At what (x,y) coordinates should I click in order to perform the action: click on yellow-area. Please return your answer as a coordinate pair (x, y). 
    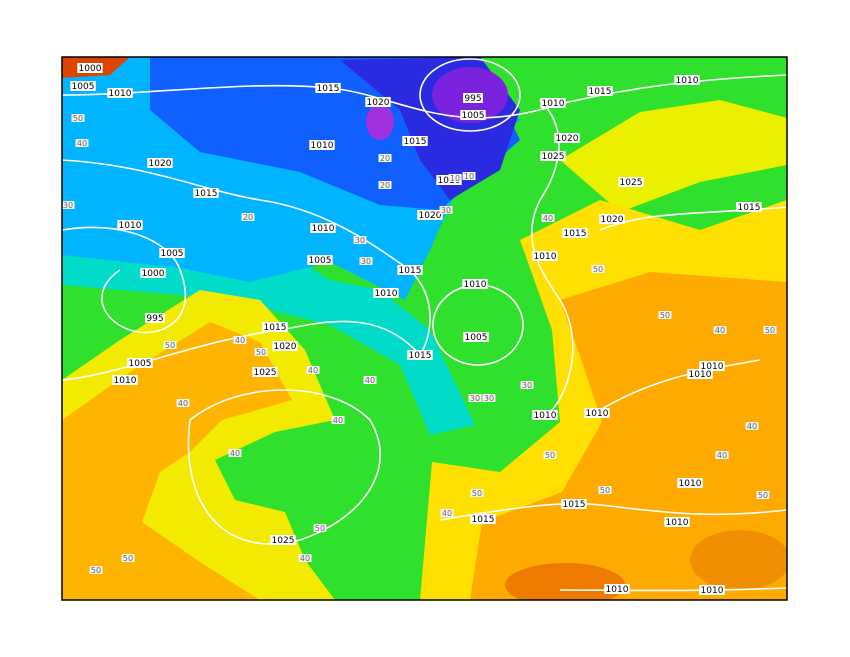
    Looking at the image, I should click on (673, 156).